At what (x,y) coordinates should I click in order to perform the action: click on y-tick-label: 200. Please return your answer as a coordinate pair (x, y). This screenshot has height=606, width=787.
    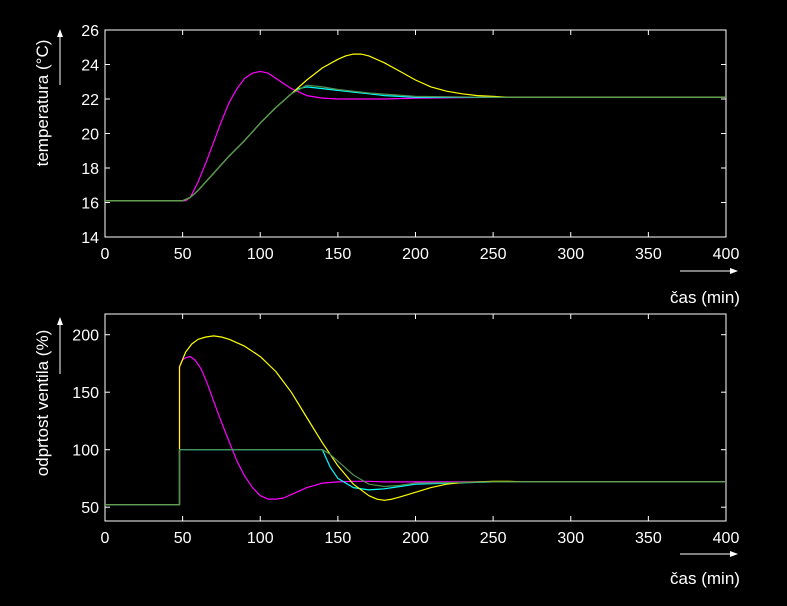
    Looking at the image, I should click on (85, 336).